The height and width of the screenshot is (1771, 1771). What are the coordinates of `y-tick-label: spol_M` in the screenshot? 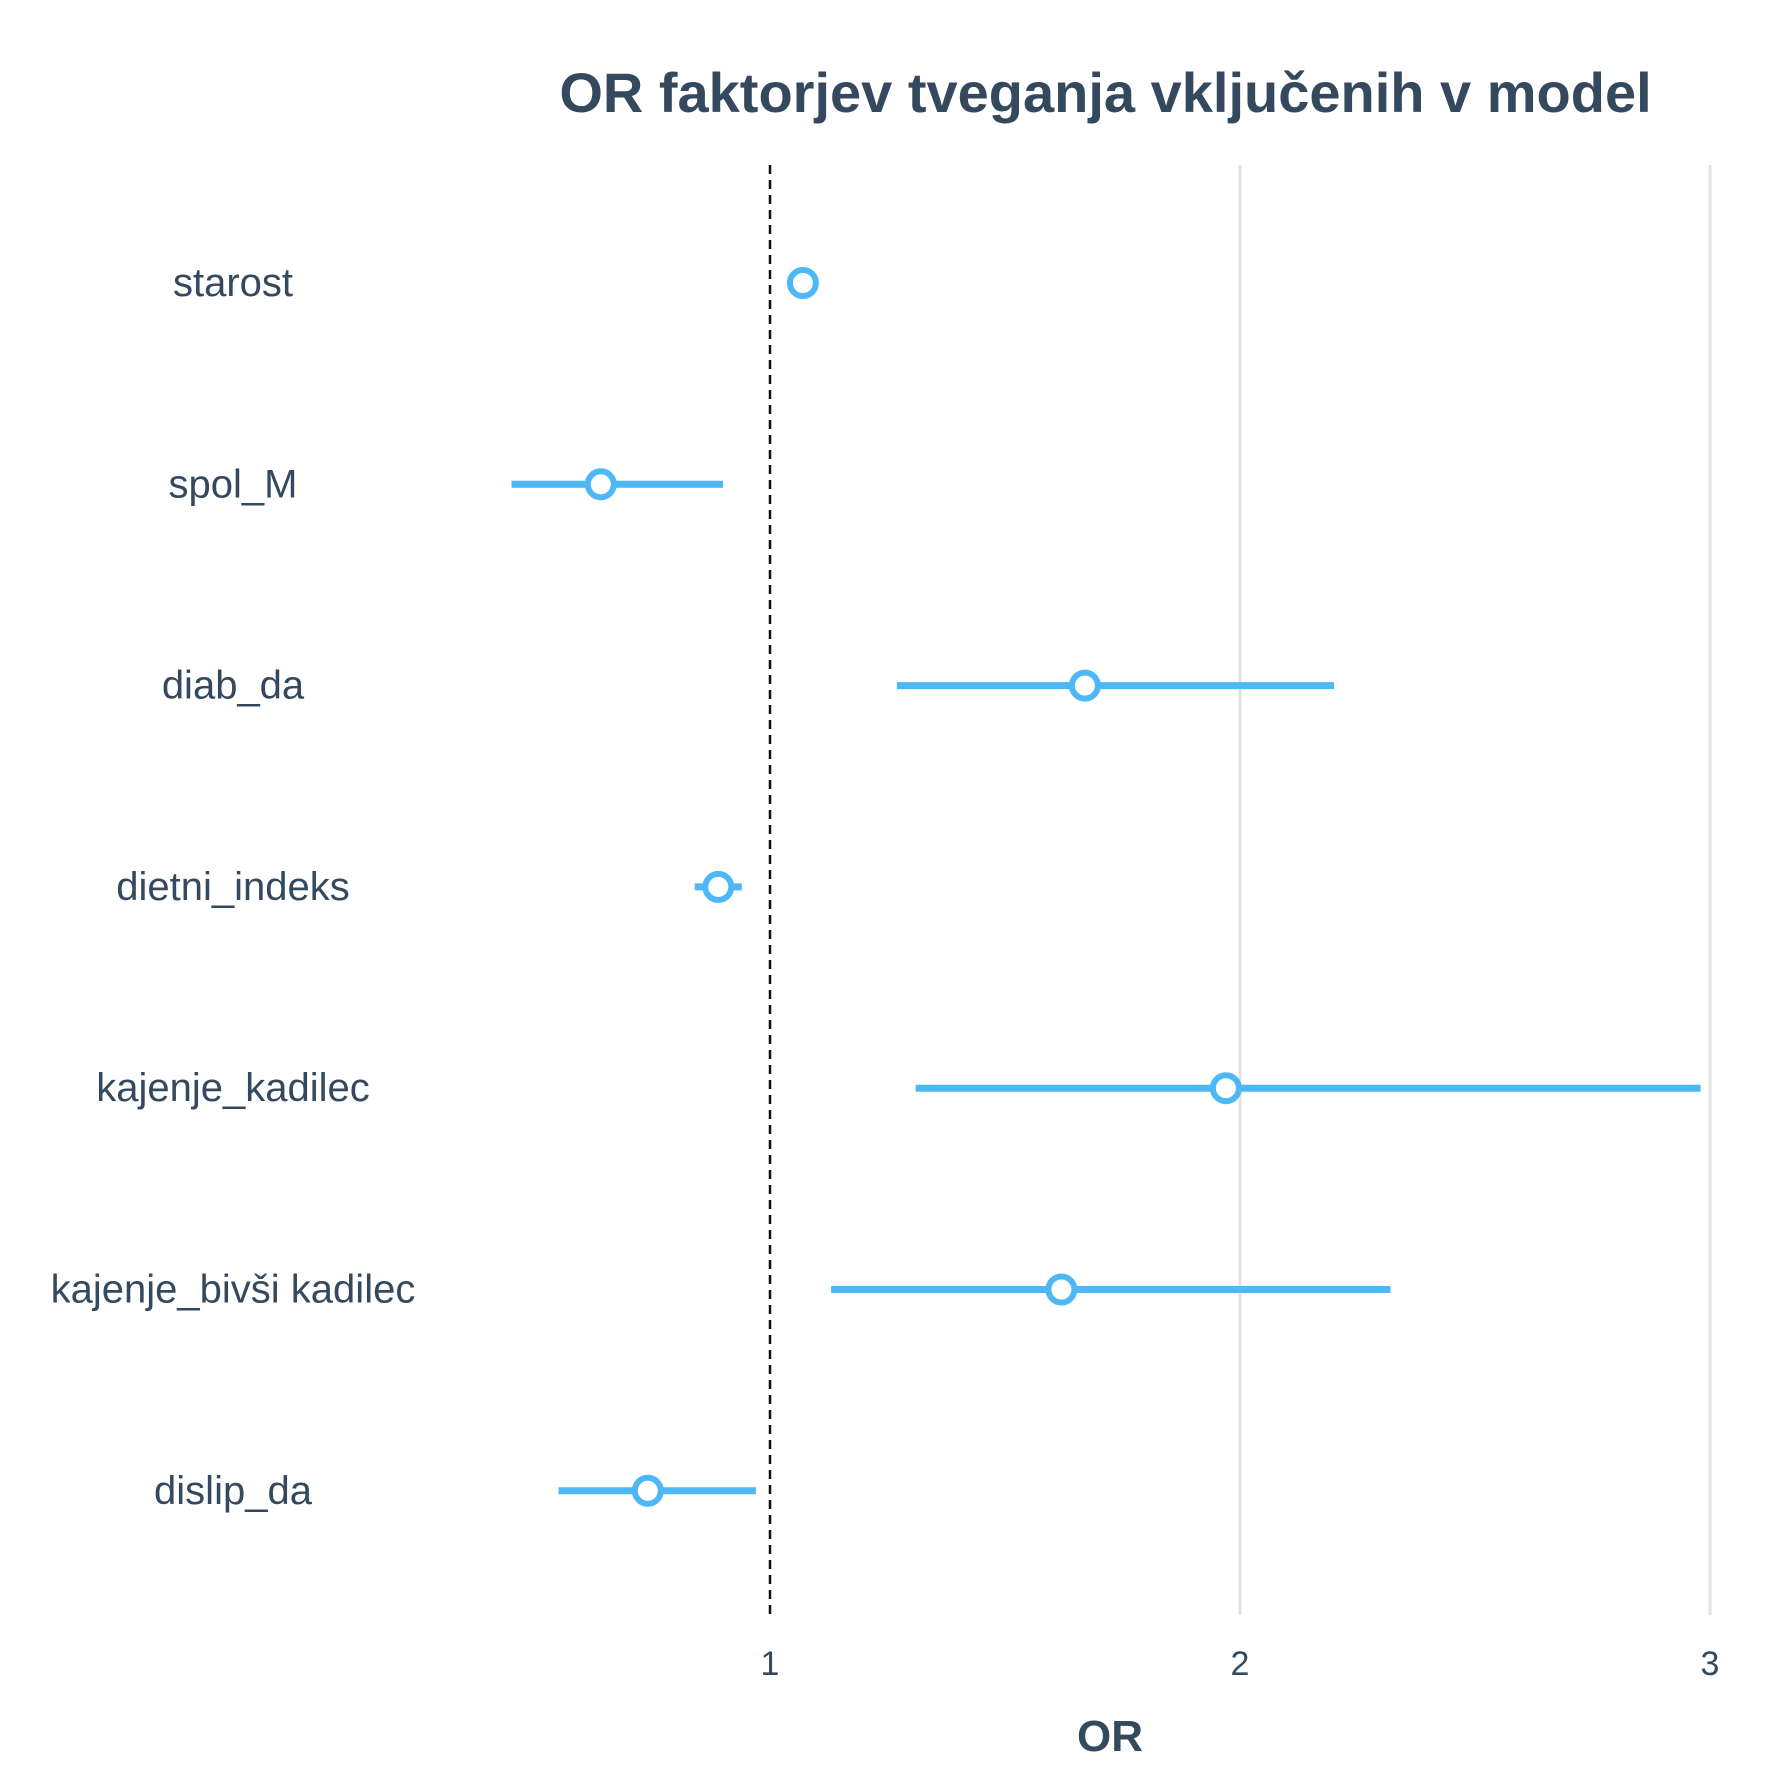 It's located at (233, 484).